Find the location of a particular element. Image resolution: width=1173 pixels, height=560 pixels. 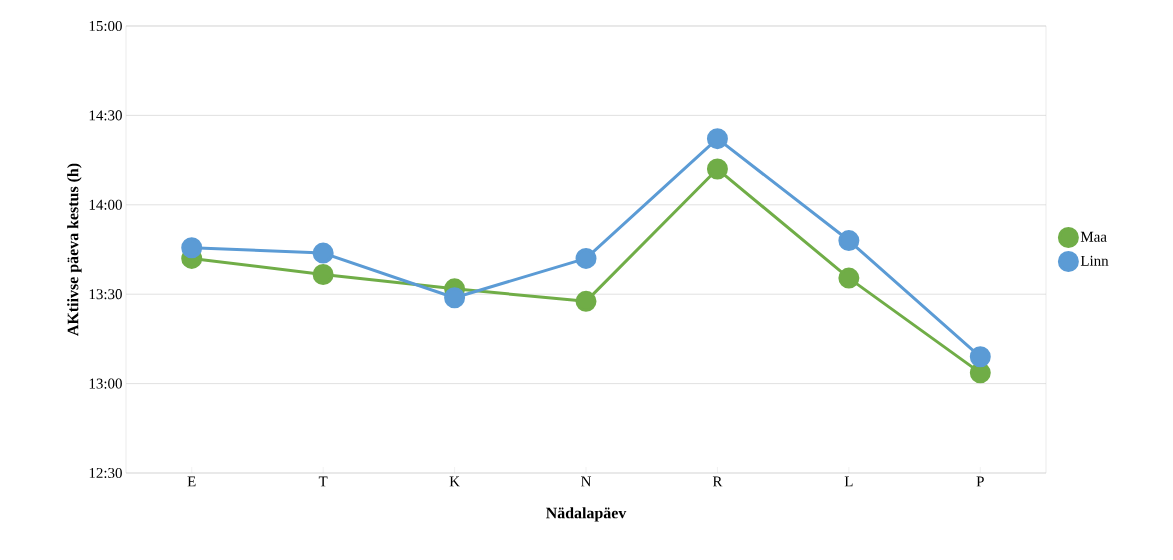

y-tick-label: 12:30 is located at coordinates (105, 473).